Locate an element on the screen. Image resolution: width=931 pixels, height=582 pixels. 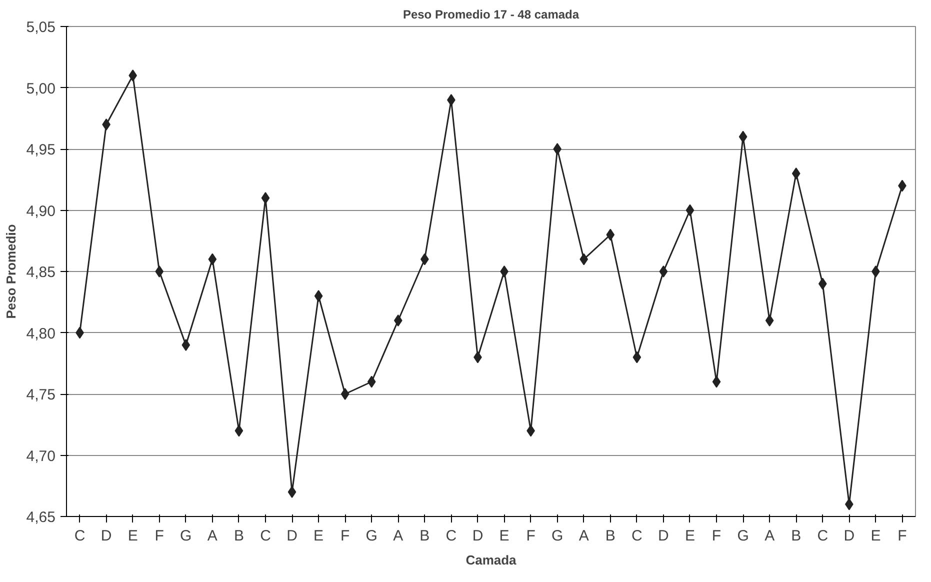
y-tick-label: 4,90 is located at coordinates (41, 211).